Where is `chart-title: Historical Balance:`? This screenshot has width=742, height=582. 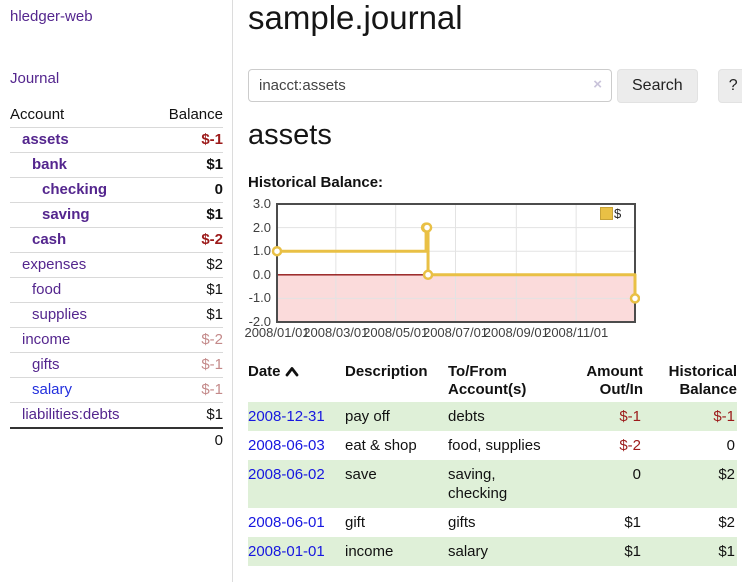
chart-title: Historical Balance: is located at coordinates (316, 182).